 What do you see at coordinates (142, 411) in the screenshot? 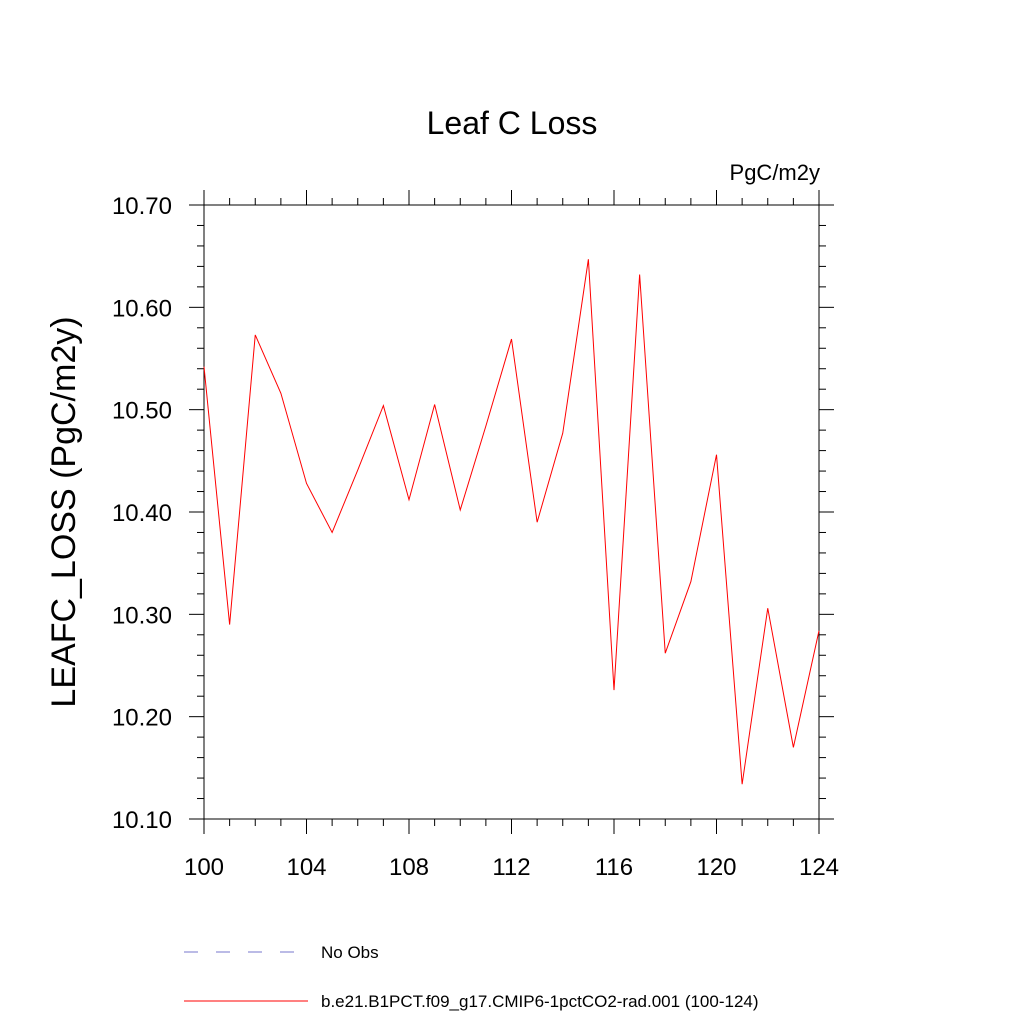
I see `y-tick-label: 10.50` at bounding box center [142, 411].